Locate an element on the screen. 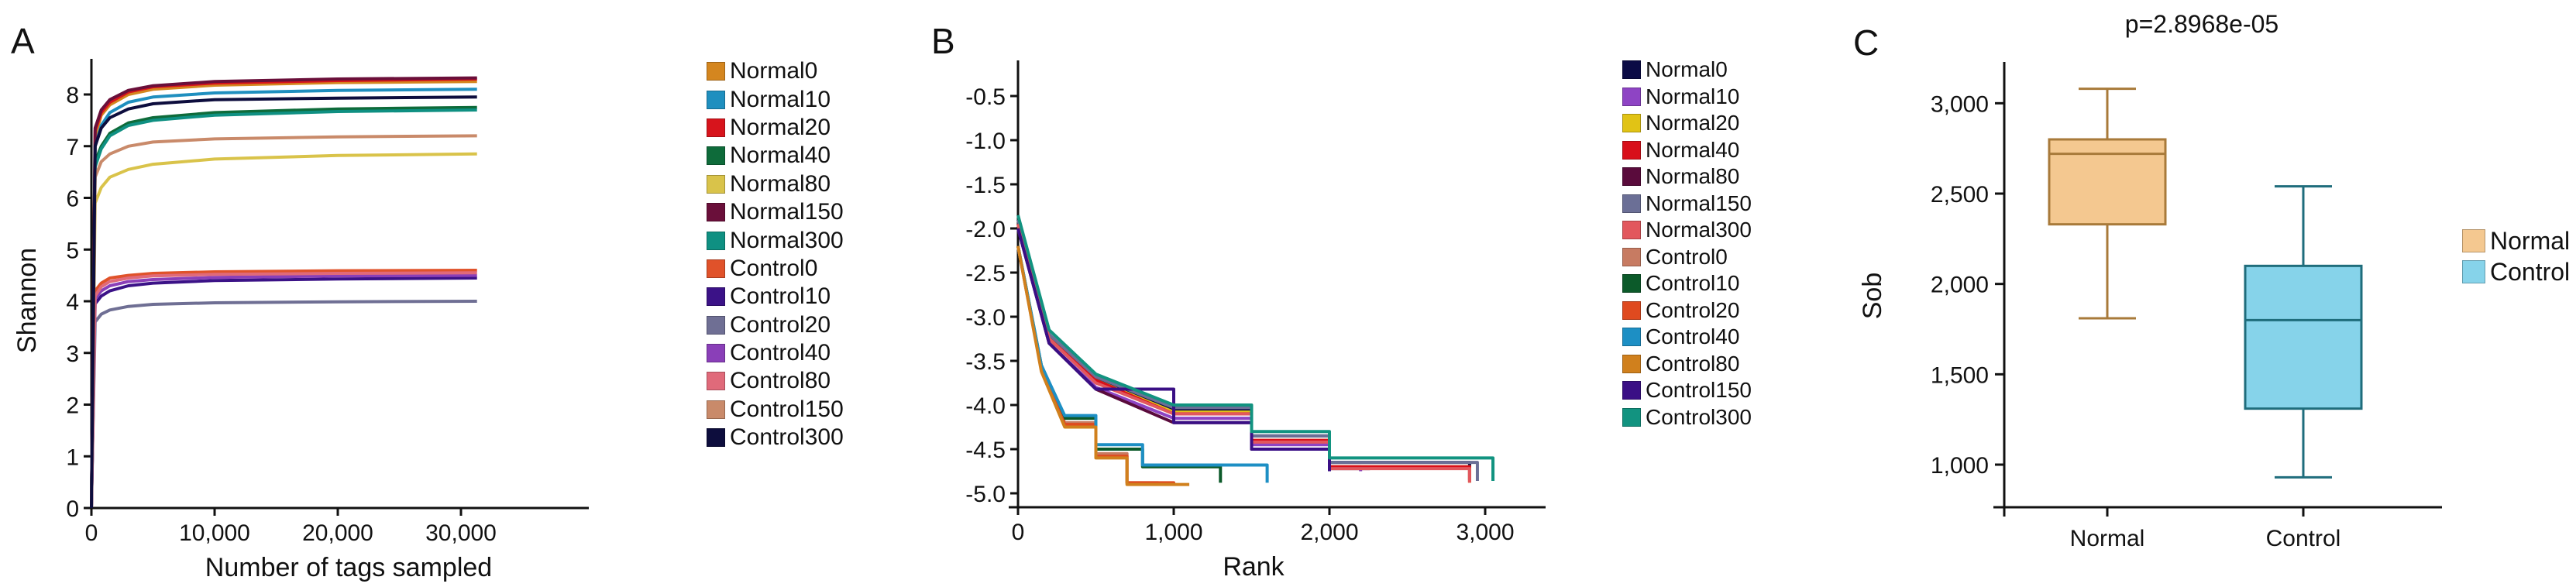 This screenshot has height=587, width=2576. y-tick-label: 5 is located at coordinates (72, 250).